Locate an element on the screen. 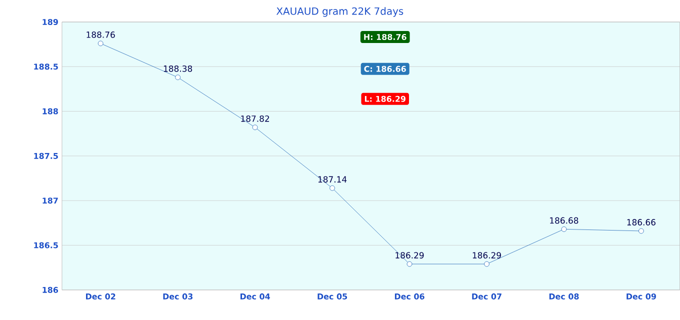 The image size is (680, 320). data-label: 188.38 is located at coordinates (178, 69).